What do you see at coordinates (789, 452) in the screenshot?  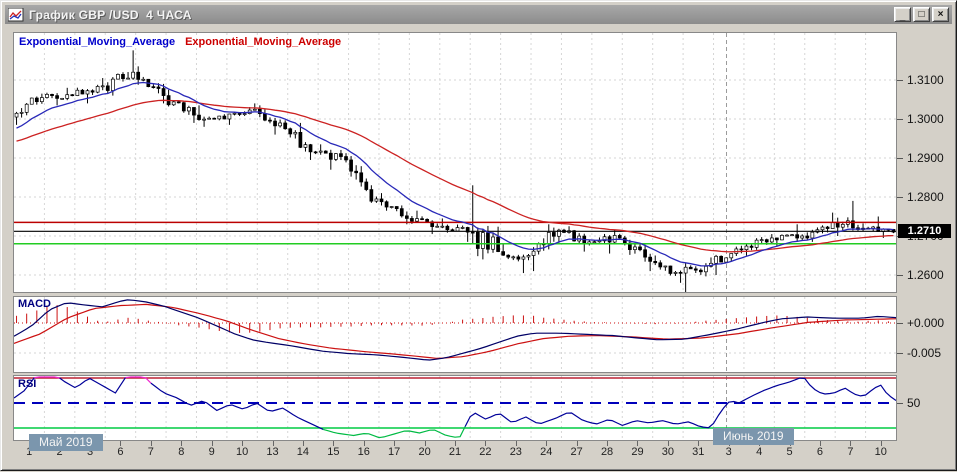 I see `date-tick-label: 5` at bounding box center [789, 452].